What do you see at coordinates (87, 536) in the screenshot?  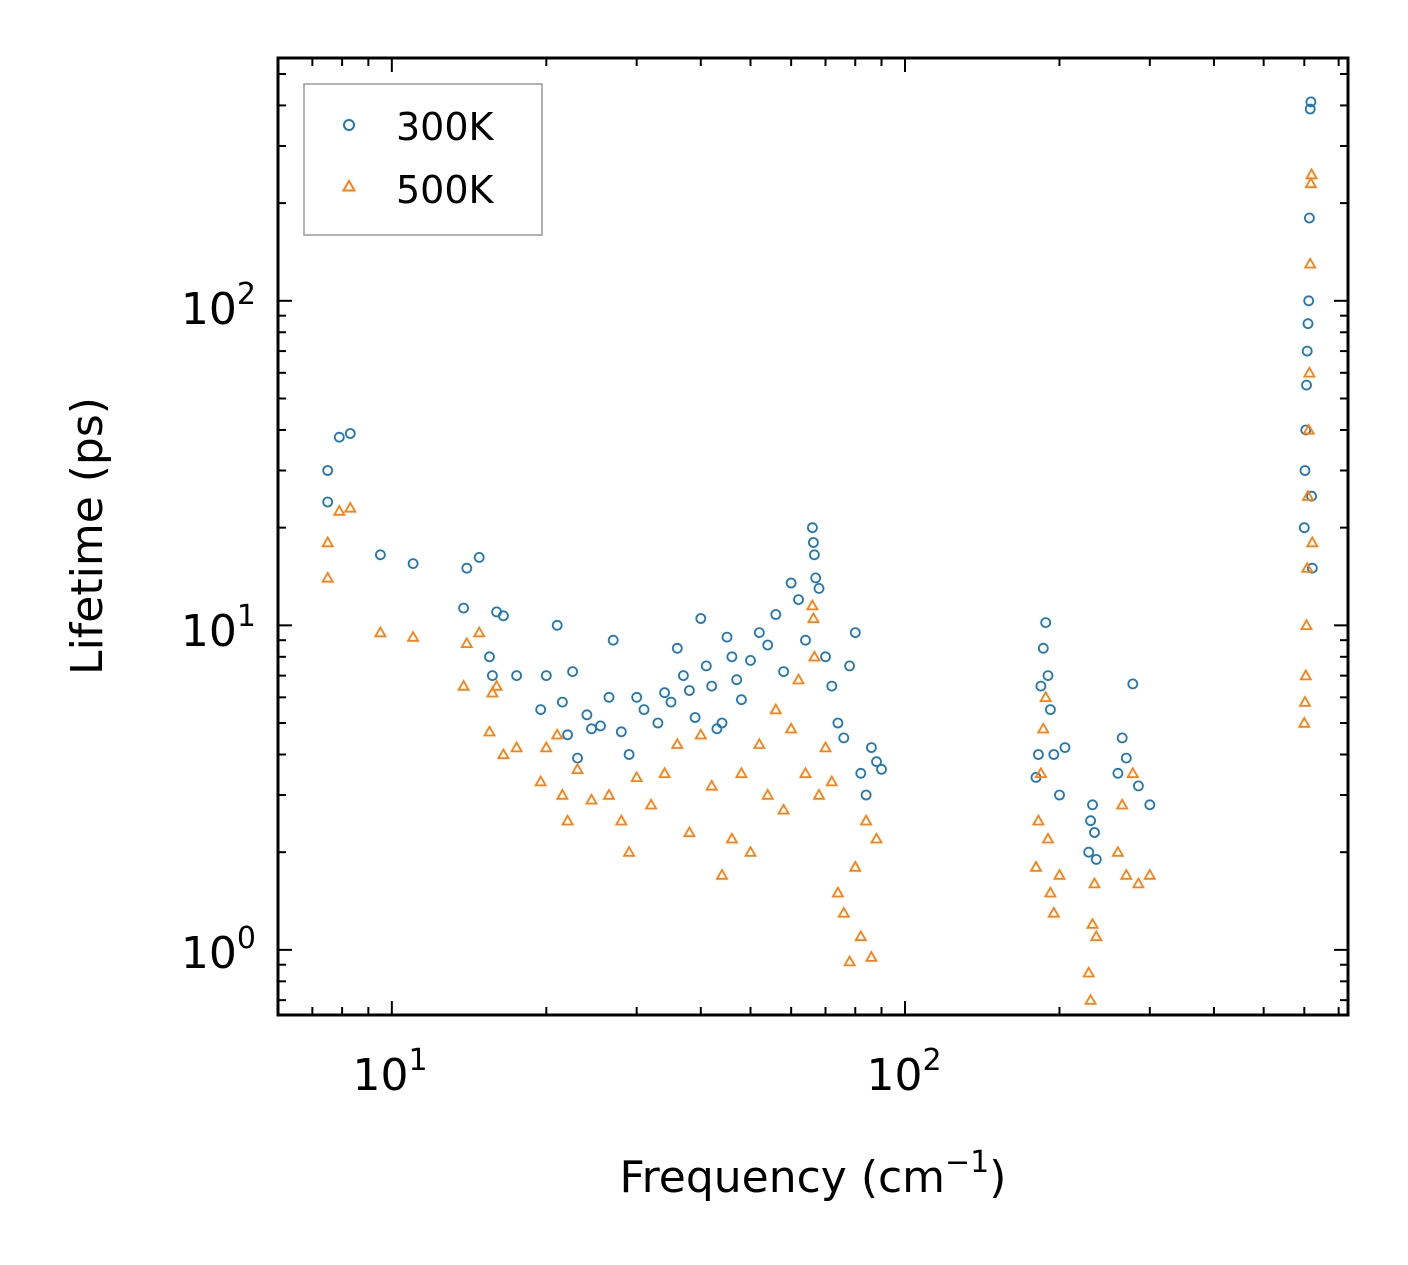 I see `y-axis-label: Lifetime (ps)` at bounding box center [87, 536].